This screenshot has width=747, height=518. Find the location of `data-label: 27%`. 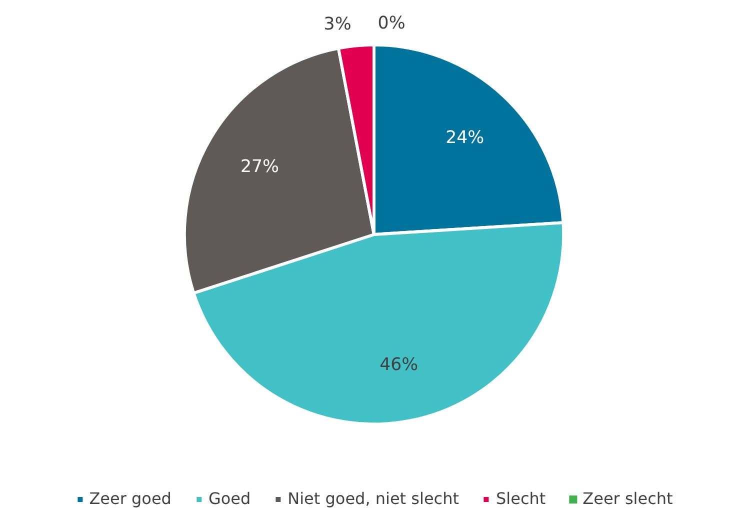

data-label: 27% is located at coordinates (260, 166).